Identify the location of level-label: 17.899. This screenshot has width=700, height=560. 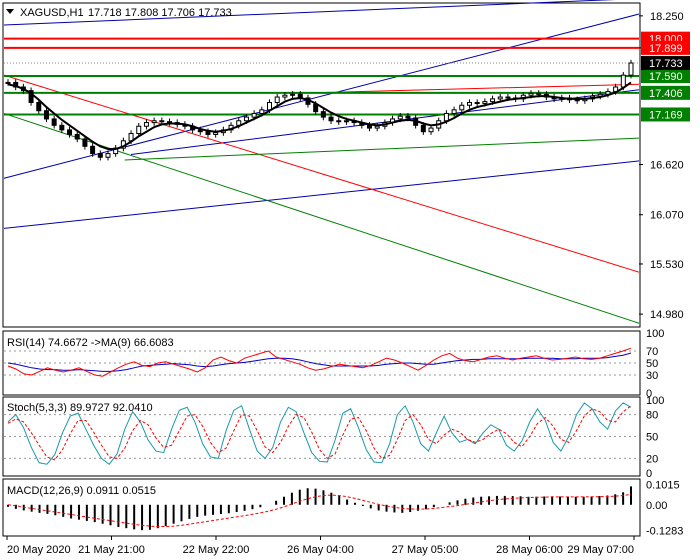
(666, 49).